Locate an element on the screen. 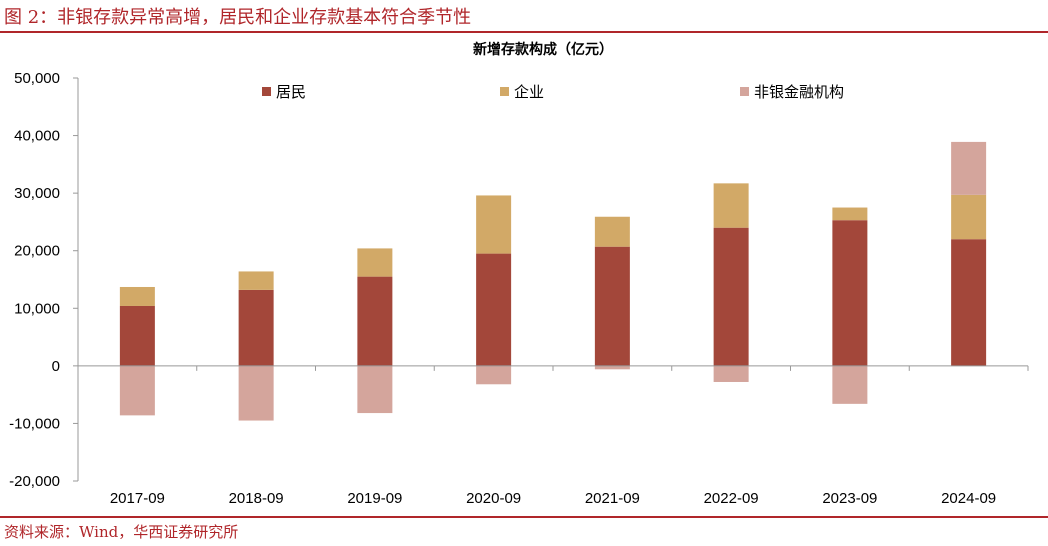 The image size is (1048, 546). legend: 居民 企业 非银金融机构 is located at coordinates (553, 92).